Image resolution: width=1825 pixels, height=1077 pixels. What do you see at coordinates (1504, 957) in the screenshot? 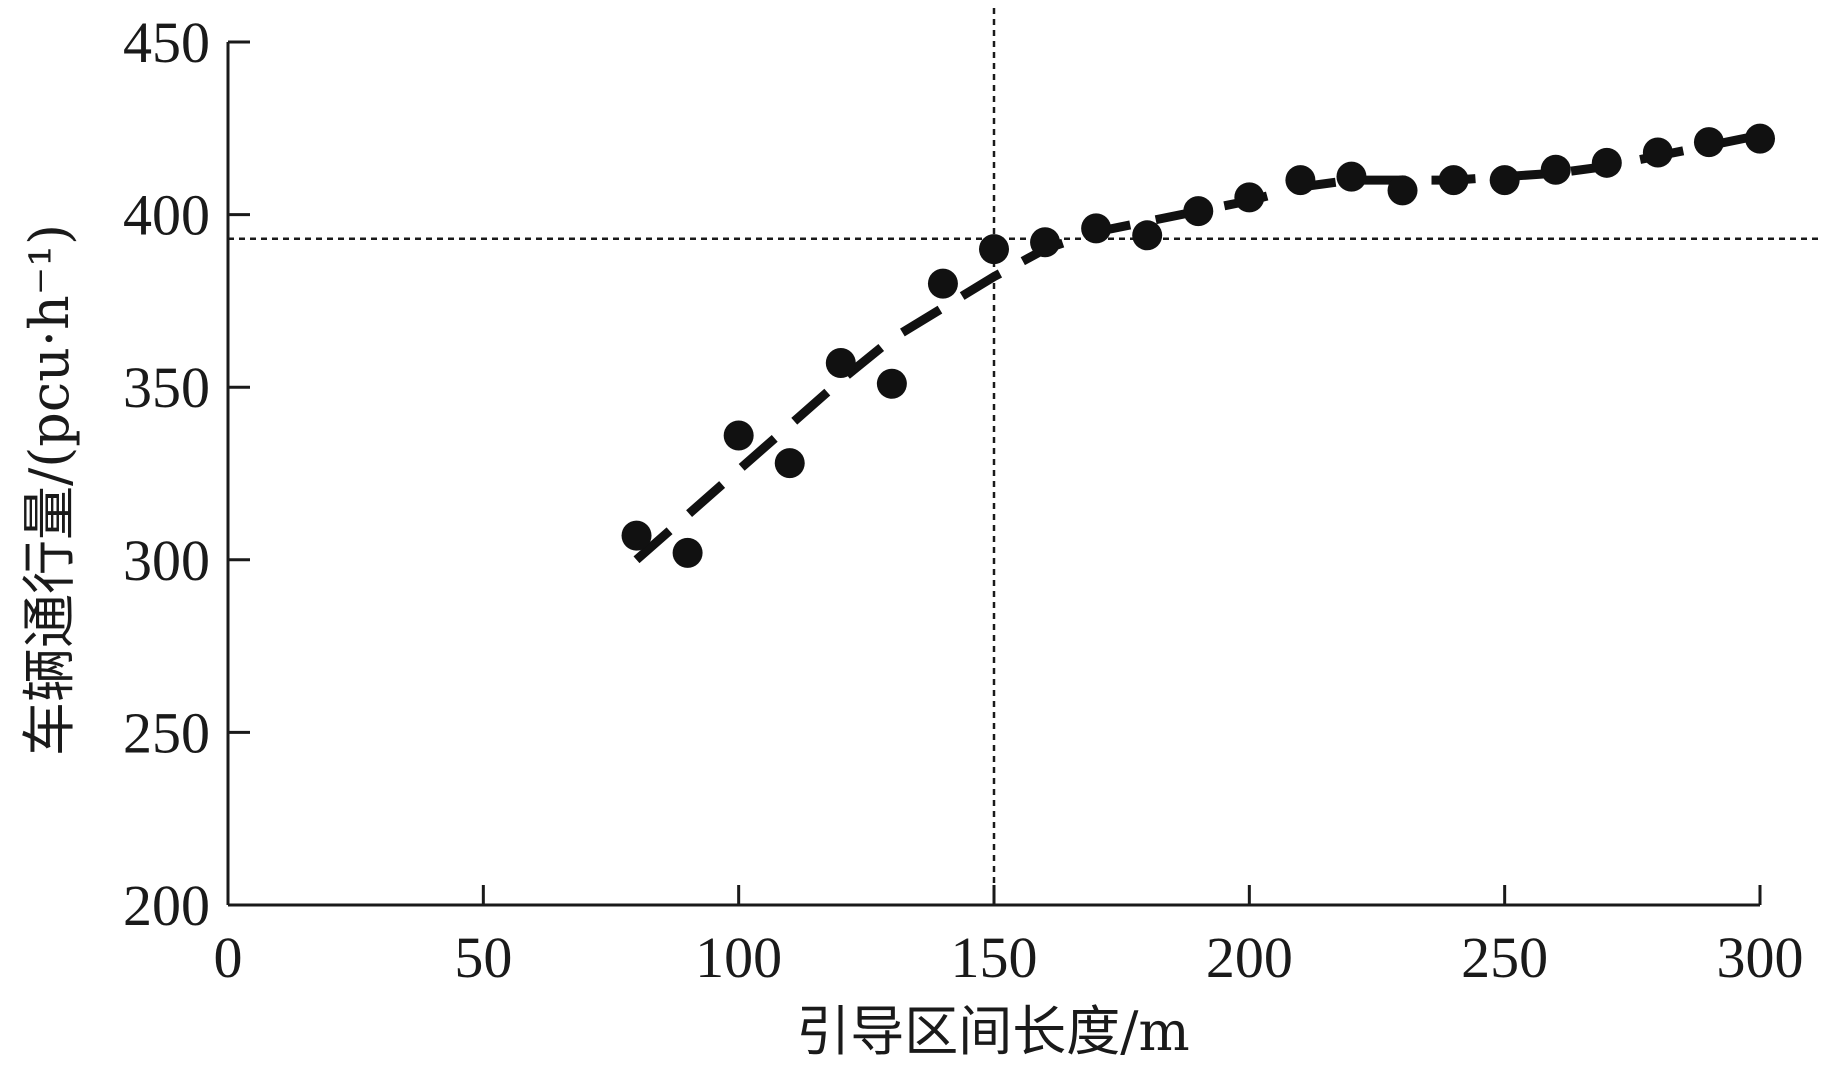
I see `x-tick-label: 250` at bounding box center [1504, 957].